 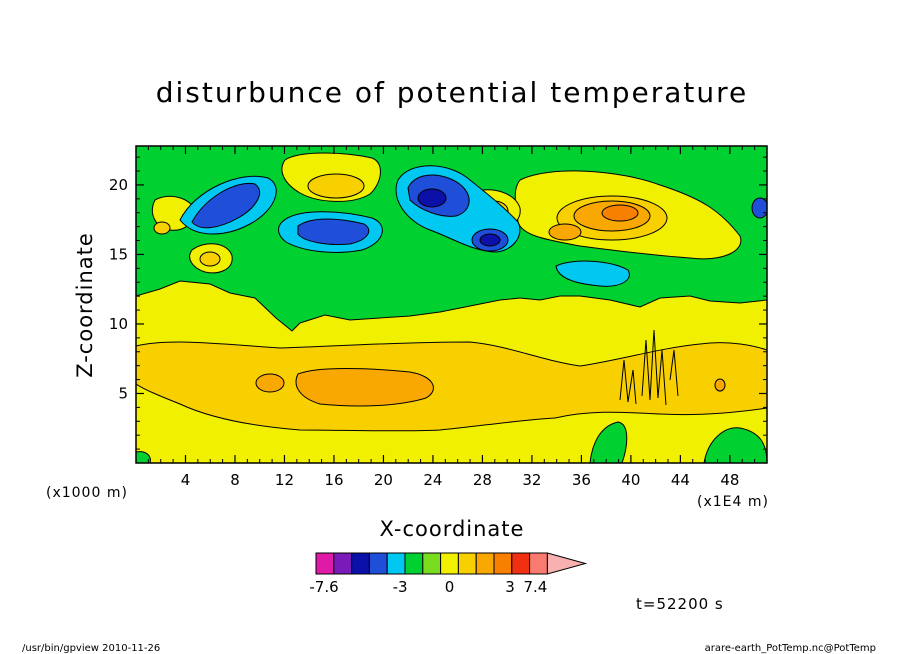 I want to click on colorbar-tick-label: 0, so click(x=450, y=587).